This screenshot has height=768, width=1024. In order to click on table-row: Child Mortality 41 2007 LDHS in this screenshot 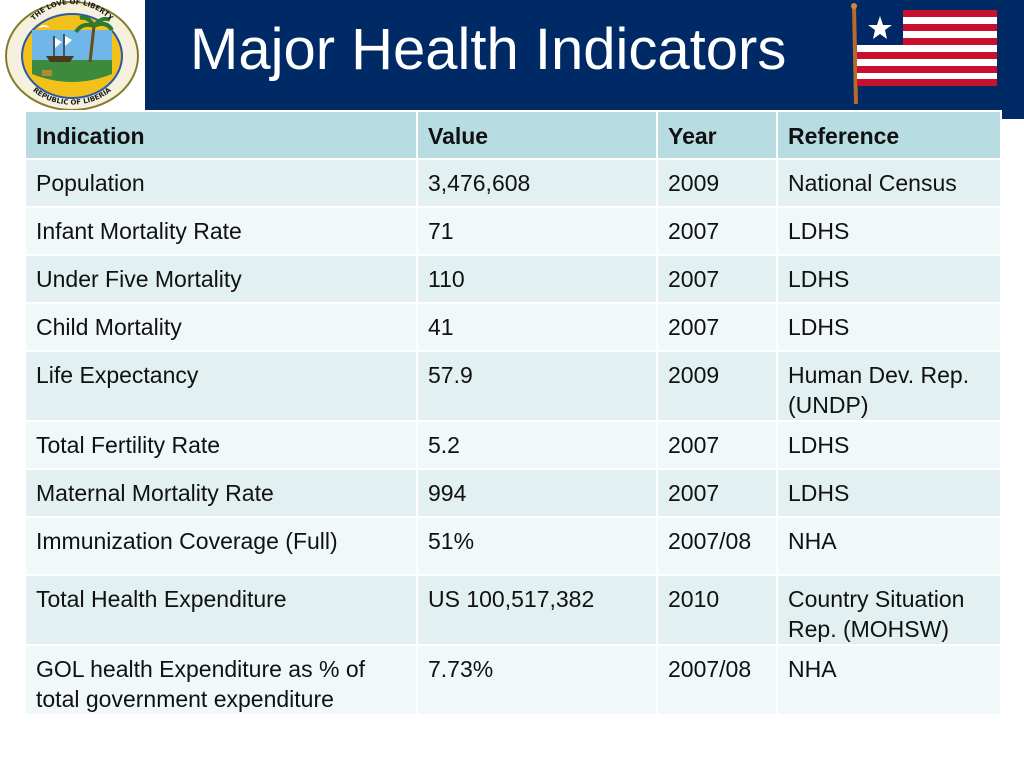, I will do `click(513, 327)`.